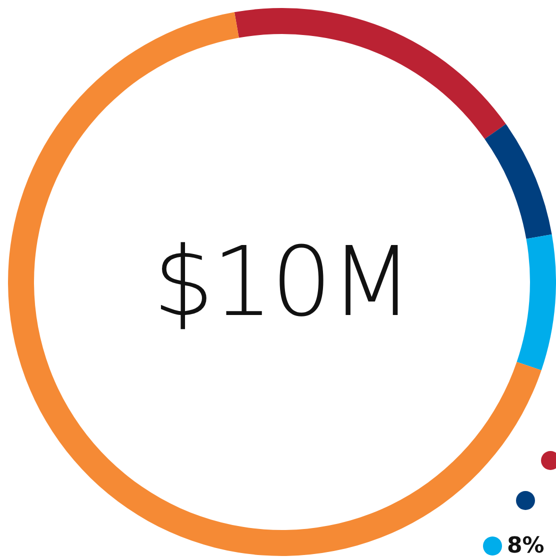  I want to click on text: $10M, so click(282, 282).